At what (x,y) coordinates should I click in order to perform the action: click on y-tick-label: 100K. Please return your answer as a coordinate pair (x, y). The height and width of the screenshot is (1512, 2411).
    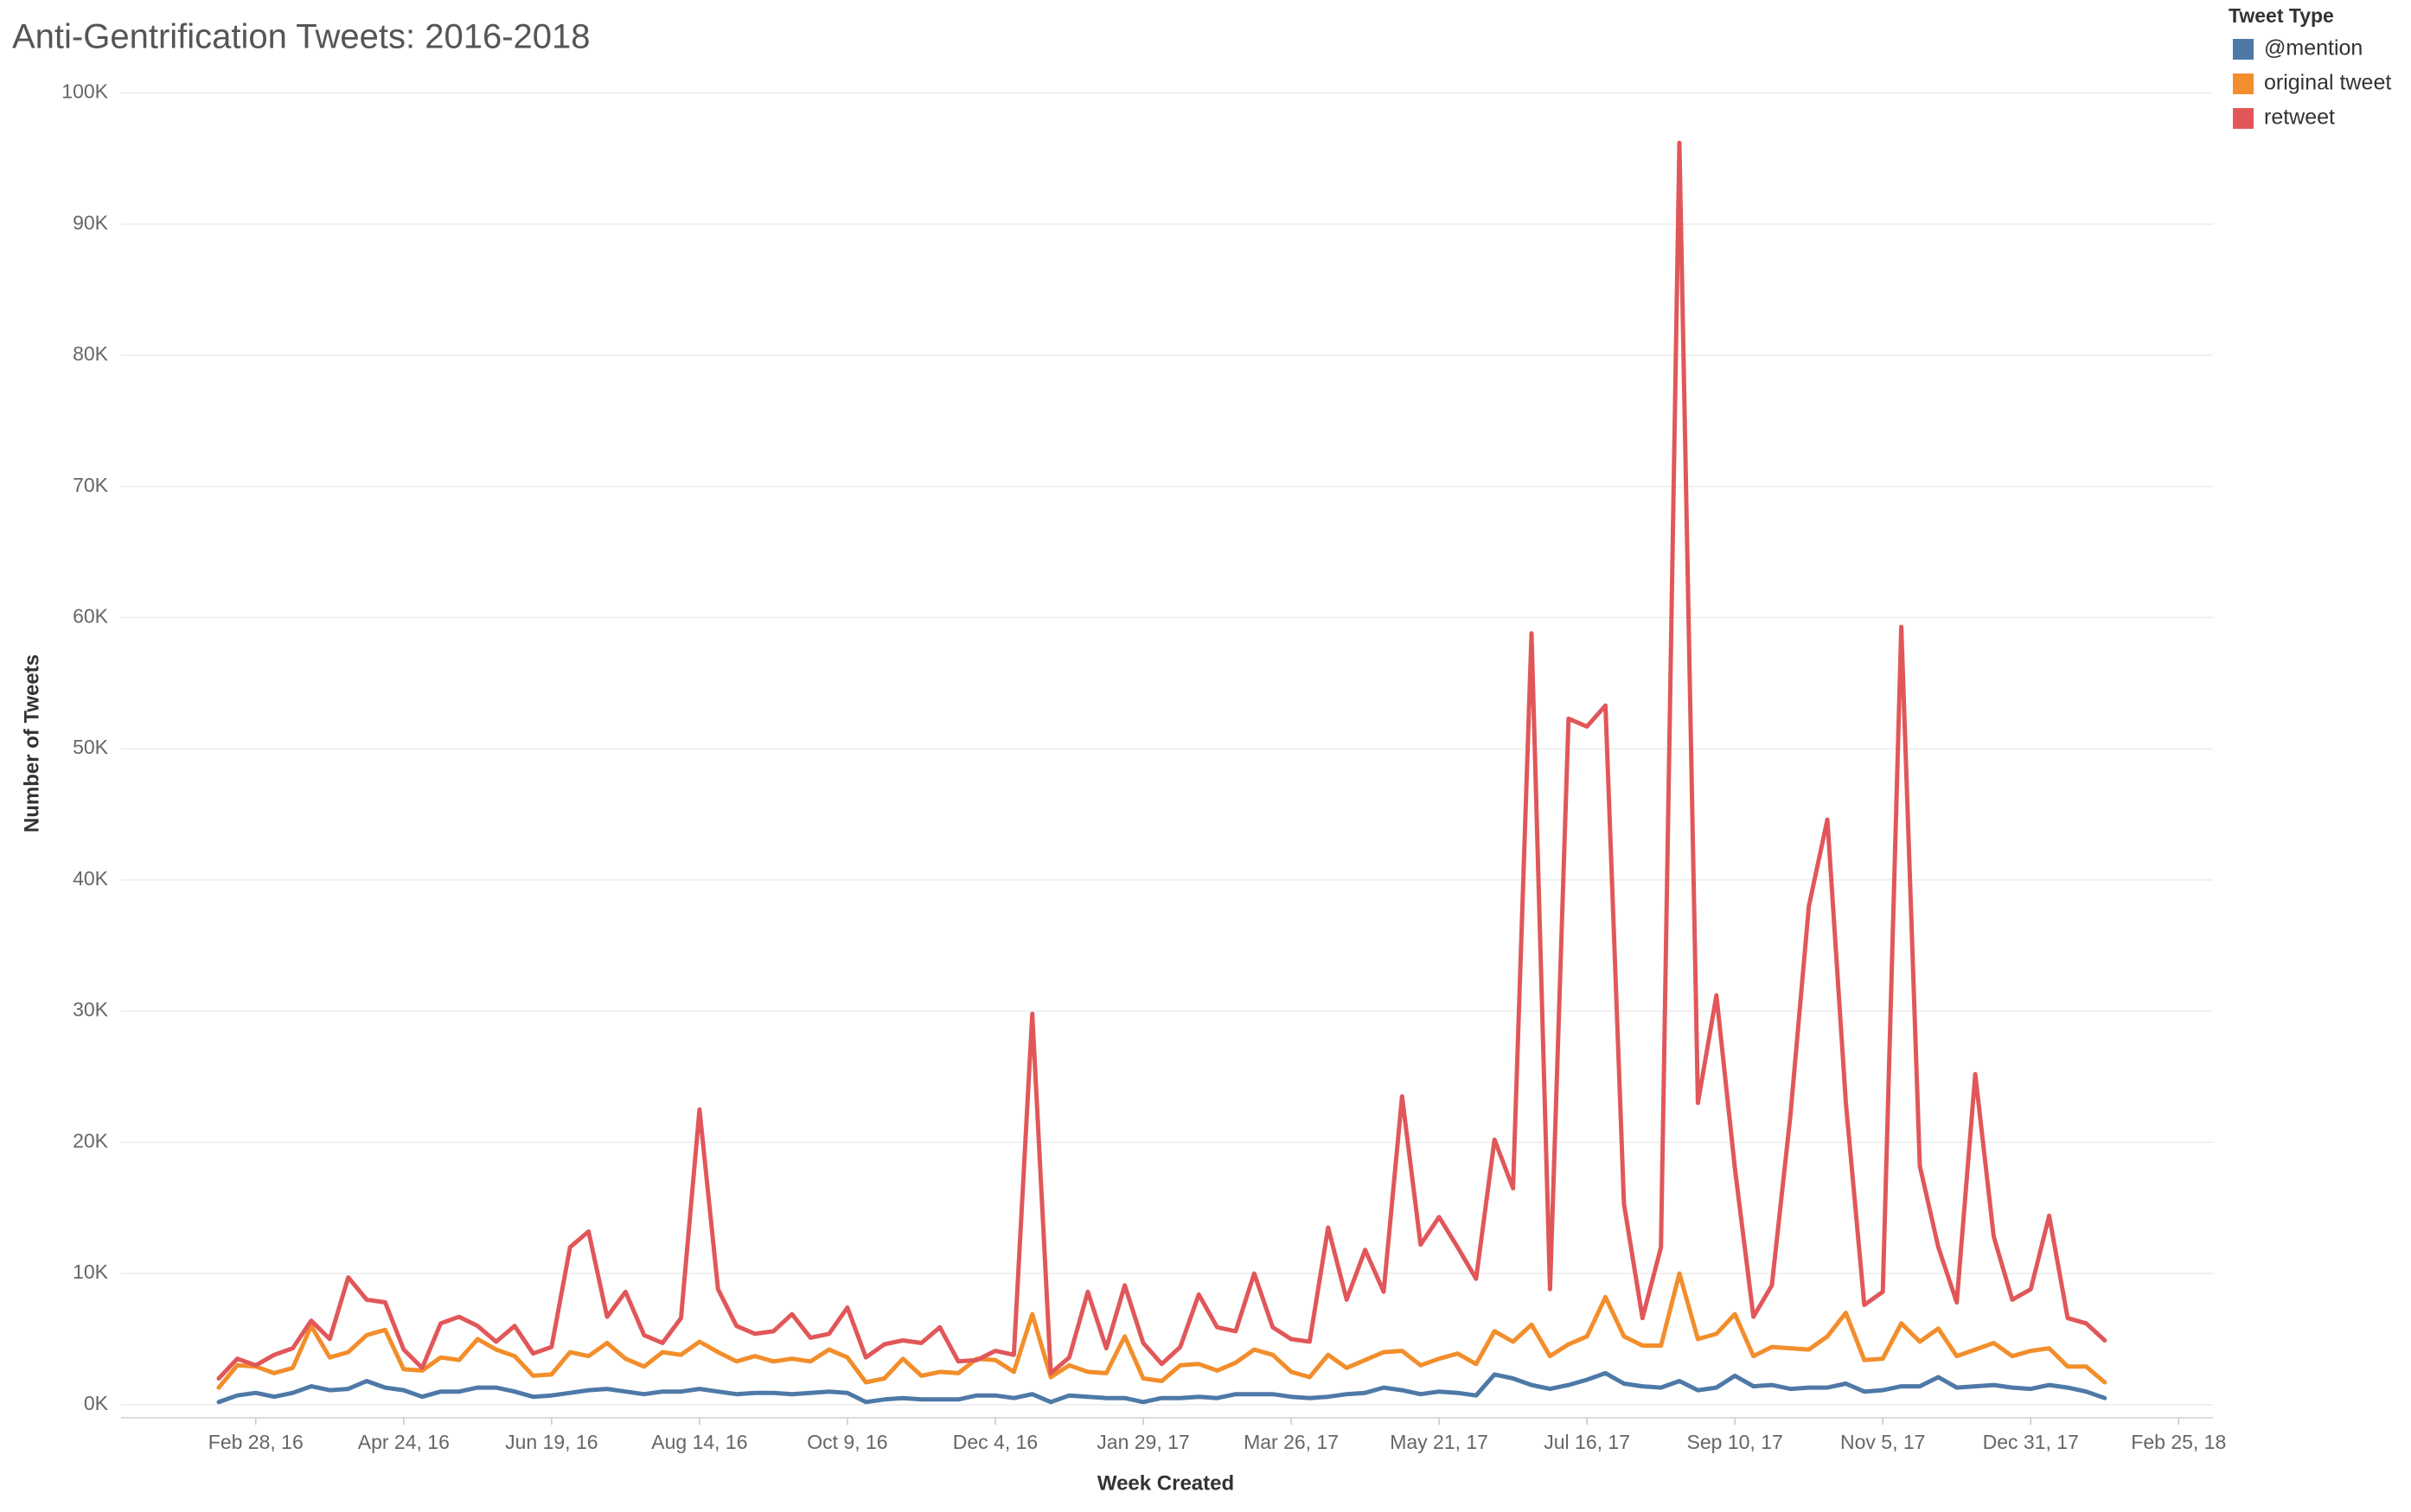
    Looking at the image, I should click on (84, 91).